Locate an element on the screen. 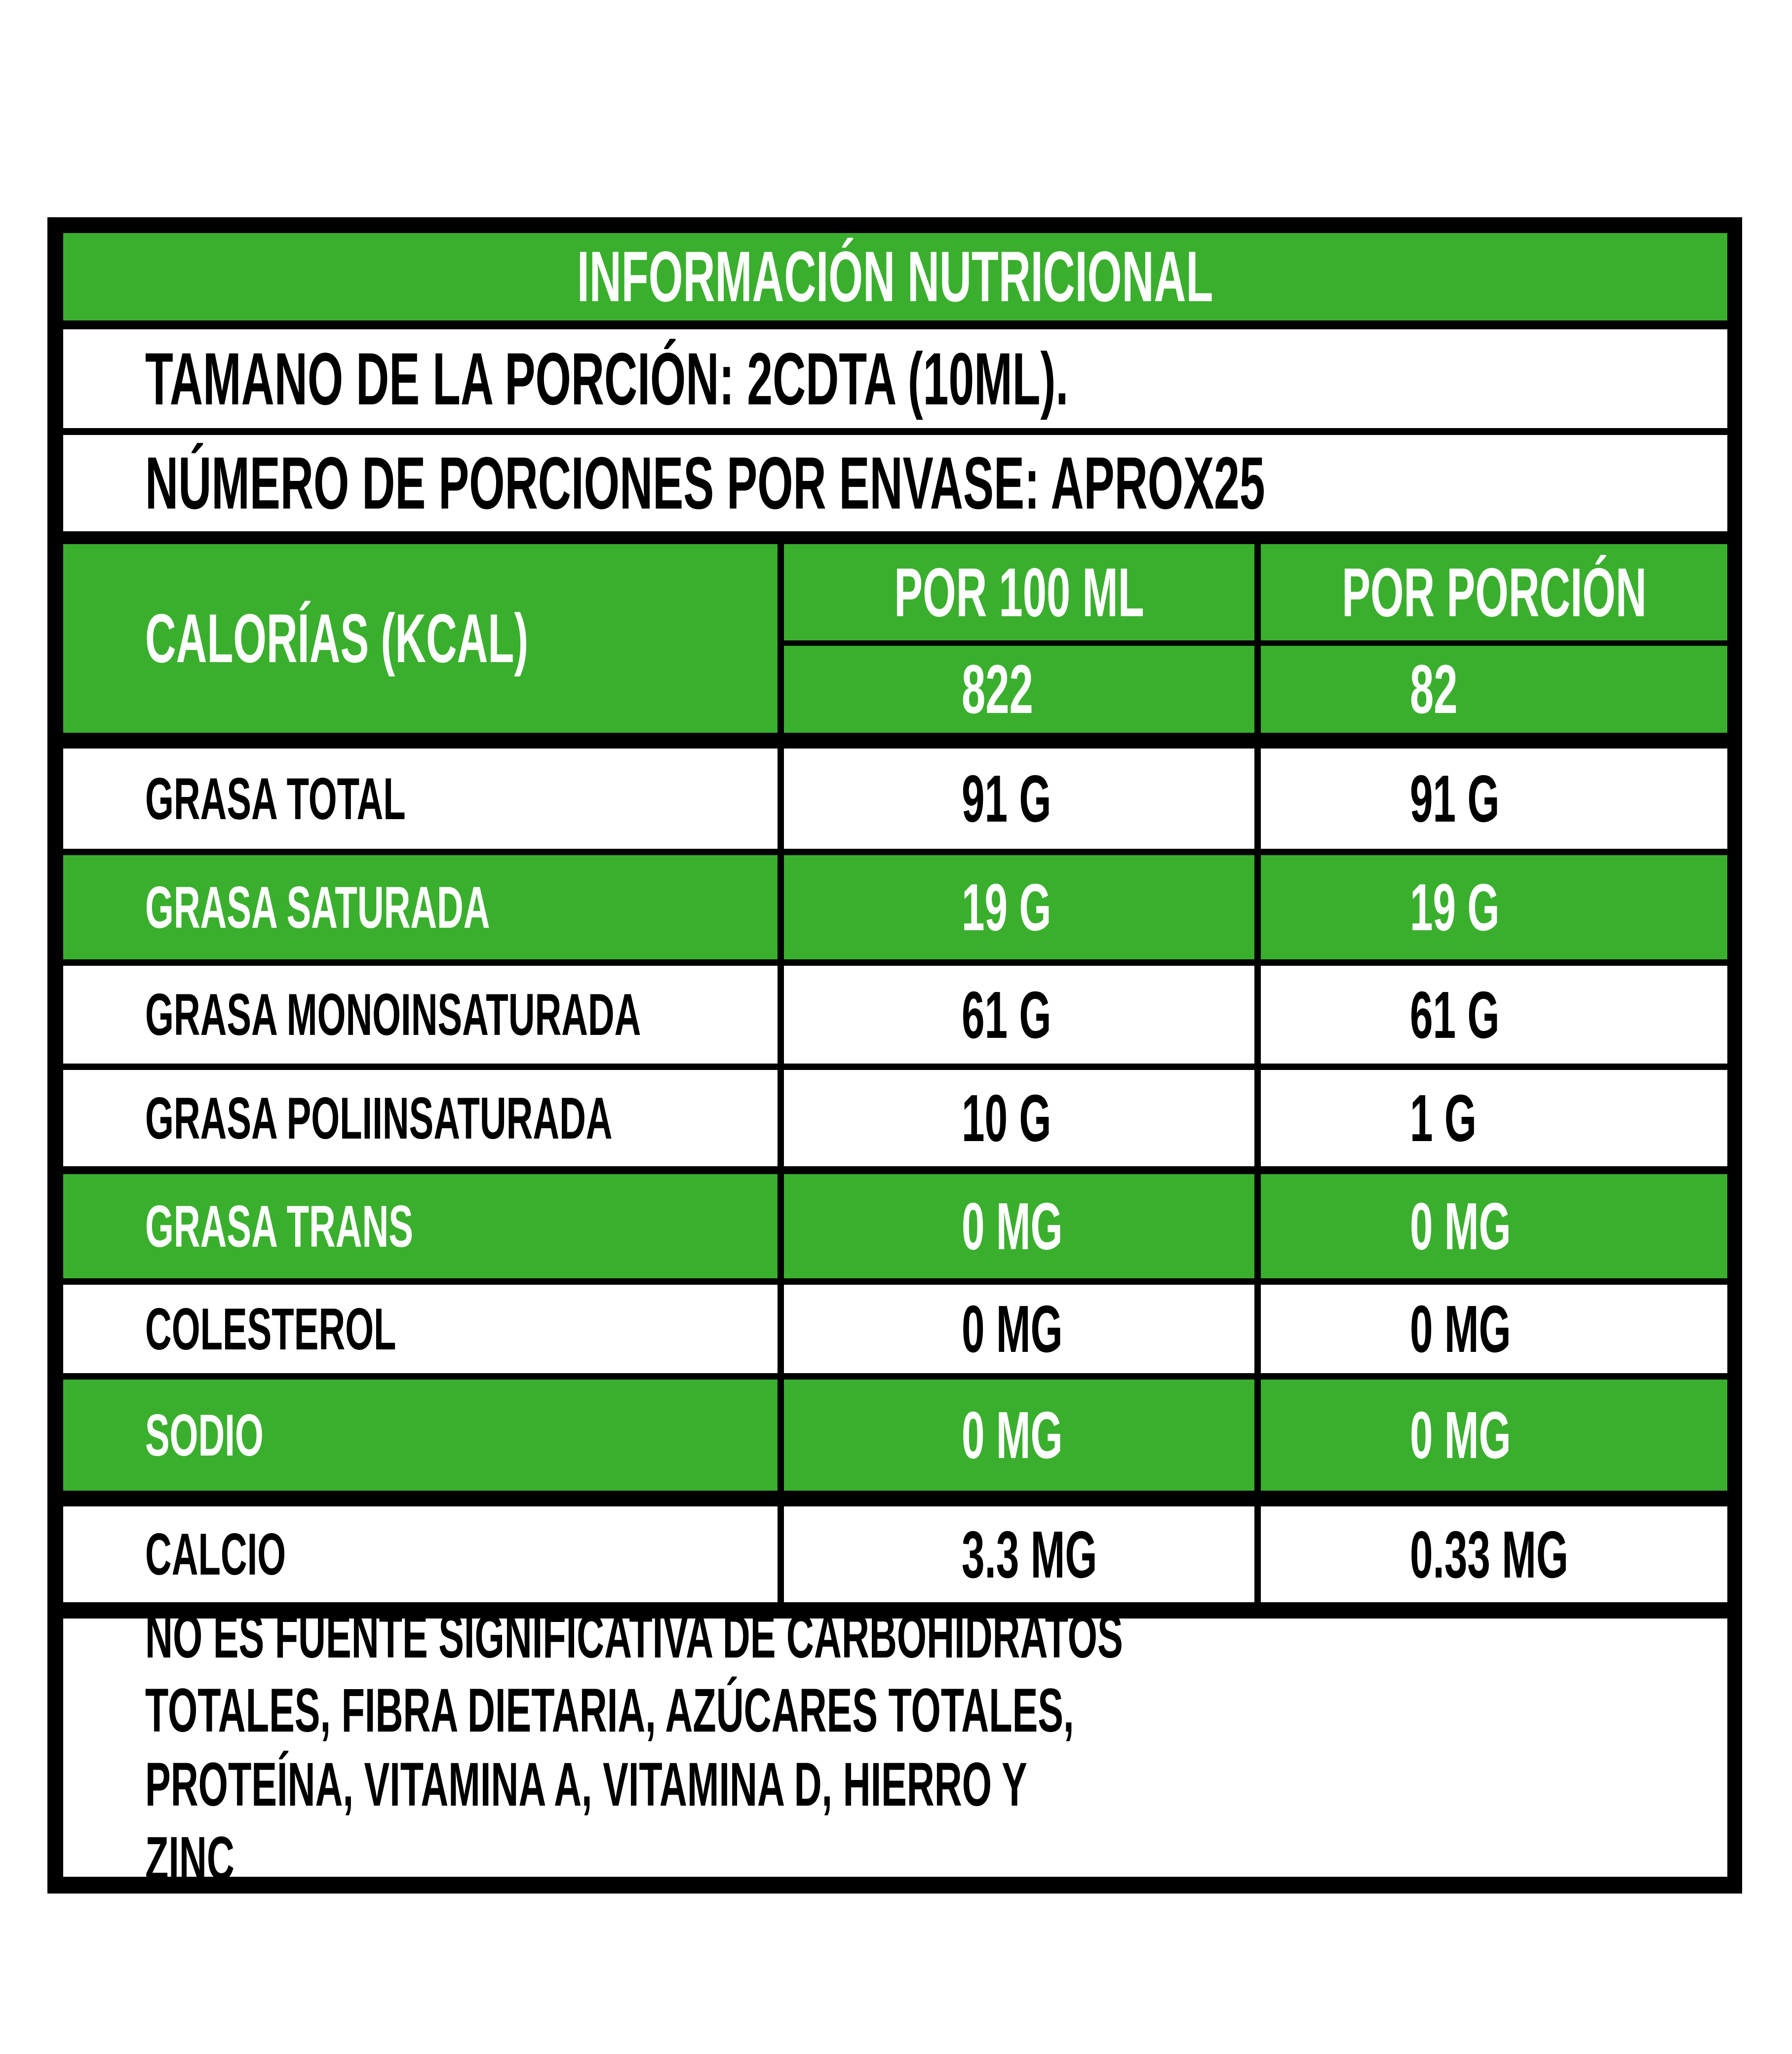  serving-size-row: TAMANO DE LA PORCIÓN: 2CDTA (10ML). is located at coordinates (895, 379).